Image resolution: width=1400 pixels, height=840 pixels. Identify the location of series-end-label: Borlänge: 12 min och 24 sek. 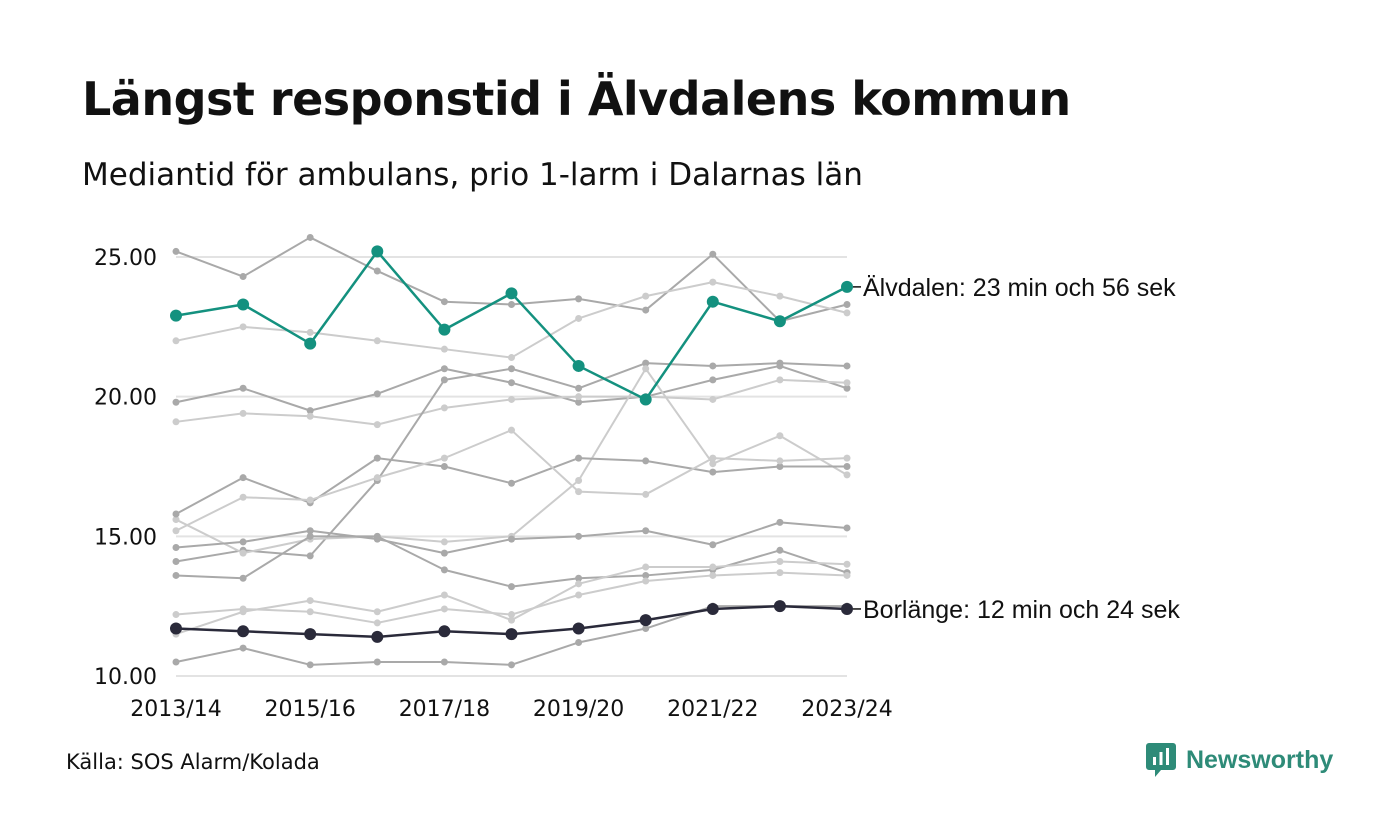
(1021, 610).